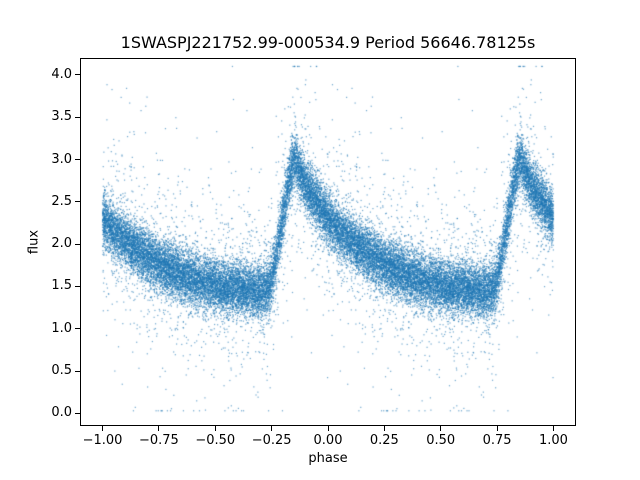  What do you see at coordinates (271, 440) in the screenshot?
I see `x-tick-label: −0.25` at bounding box center [271, 440].